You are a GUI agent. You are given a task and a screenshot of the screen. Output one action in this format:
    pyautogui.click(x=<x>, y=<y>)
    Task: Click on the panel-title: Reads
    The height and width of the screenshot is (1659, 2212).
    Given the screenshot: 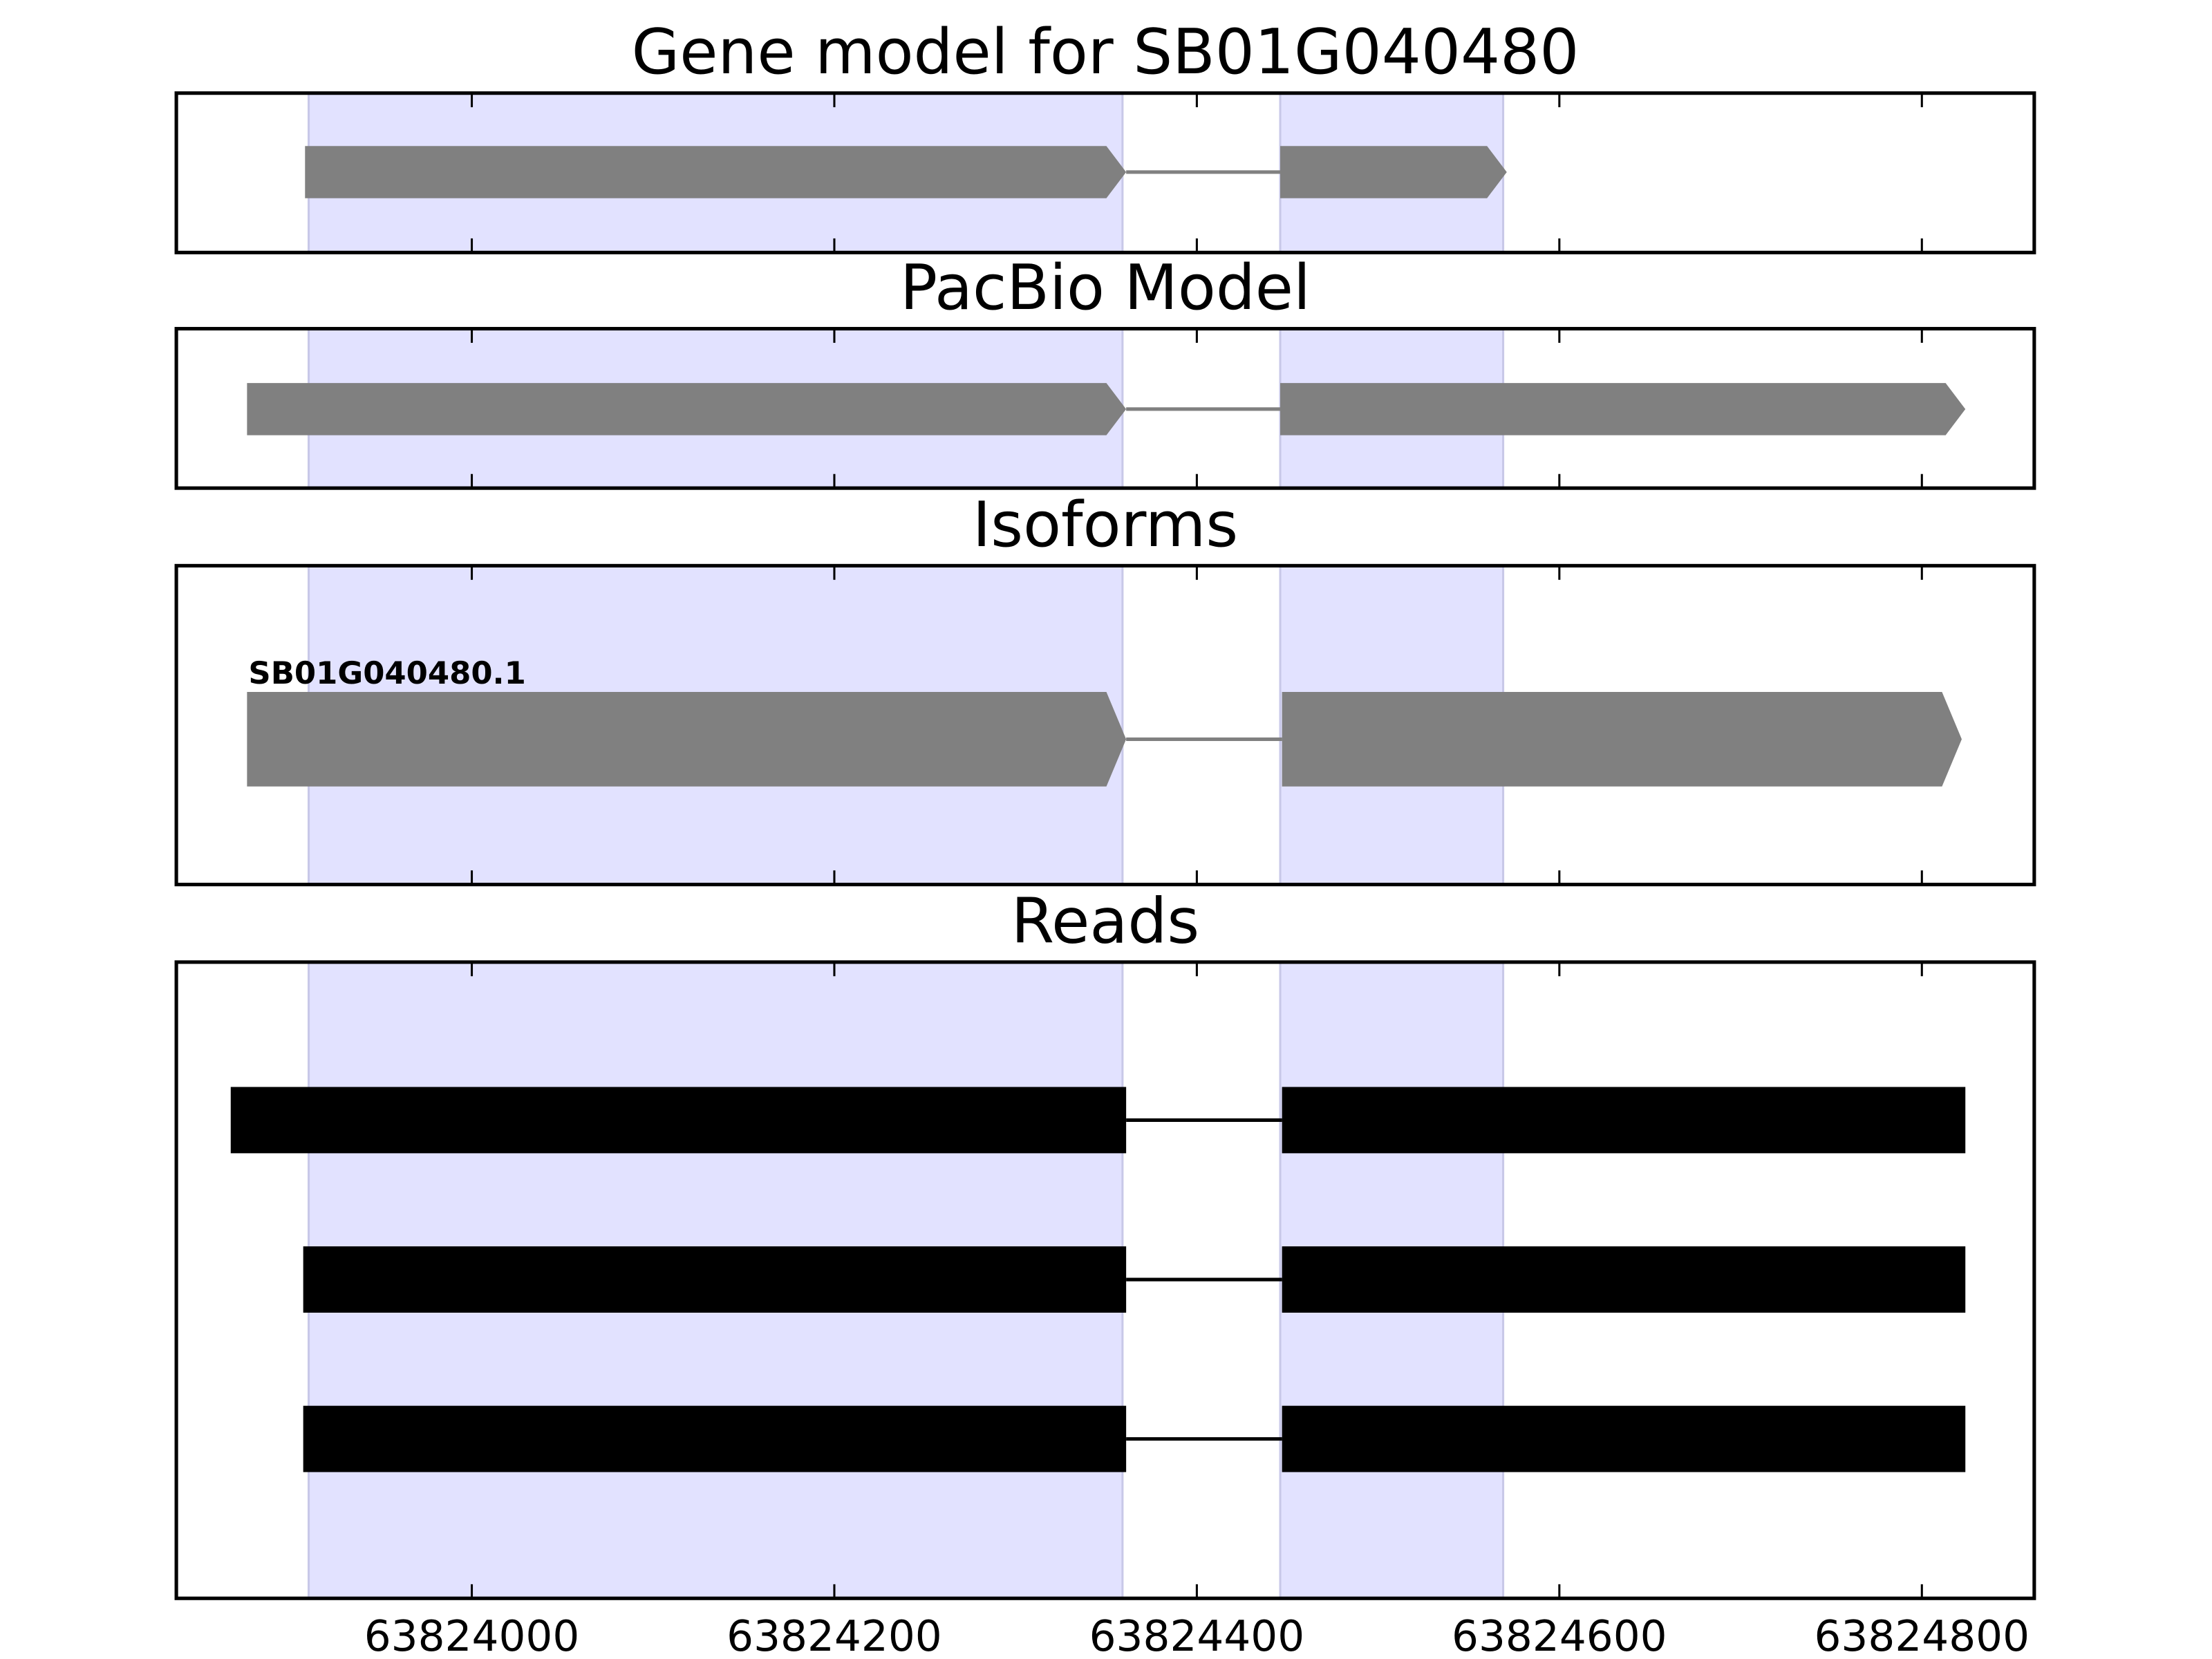 What is the action you would take?
    pyautogui.click(x=1105, y=921)
    